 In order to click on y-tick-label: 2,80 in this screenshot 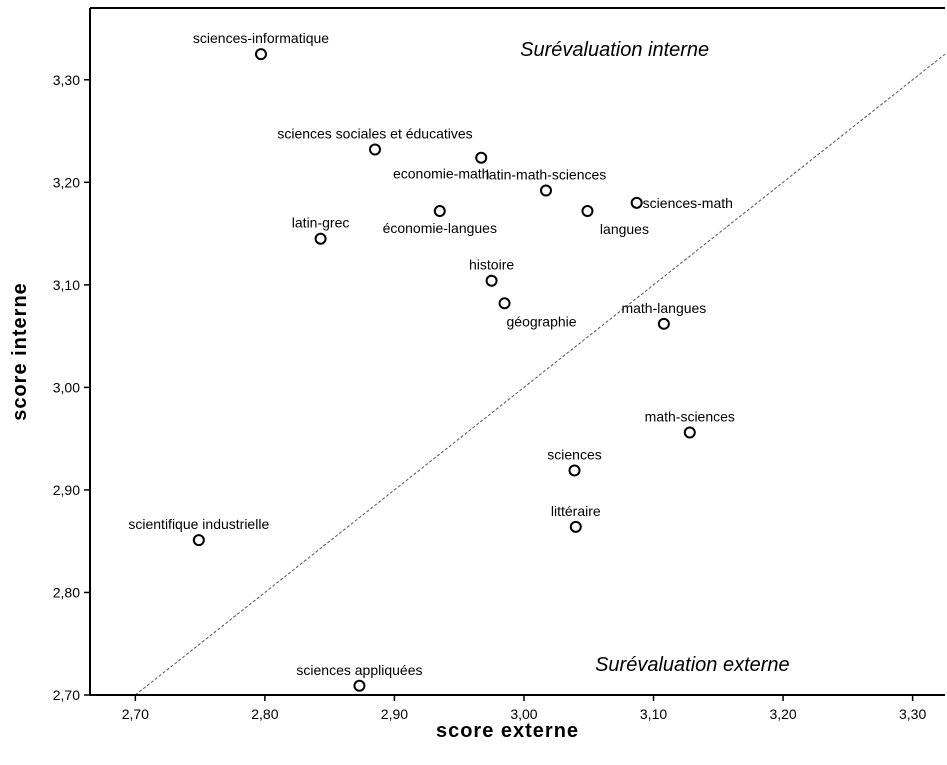, I will do `click(66, 592)`.